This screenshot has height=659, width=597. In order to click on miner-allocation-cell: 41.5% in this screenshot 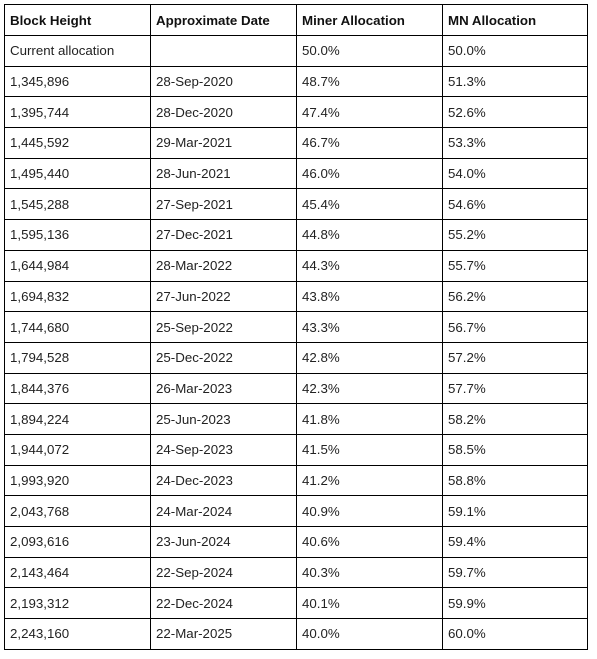, I will do `click(369, 449)`.